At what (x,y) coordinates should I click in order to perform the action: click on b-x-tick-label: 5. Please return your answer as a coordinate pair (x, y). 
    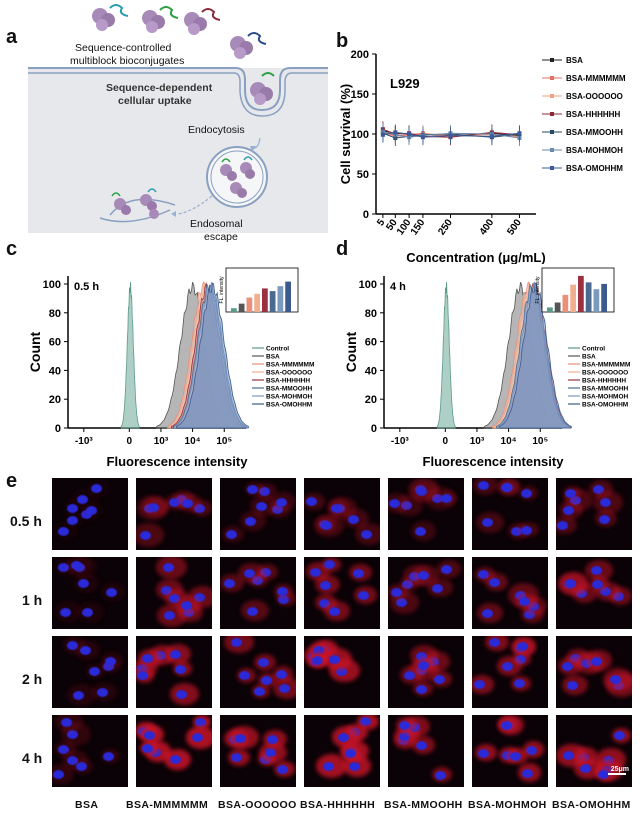
    Looking at the image, I should click on (381, 222).